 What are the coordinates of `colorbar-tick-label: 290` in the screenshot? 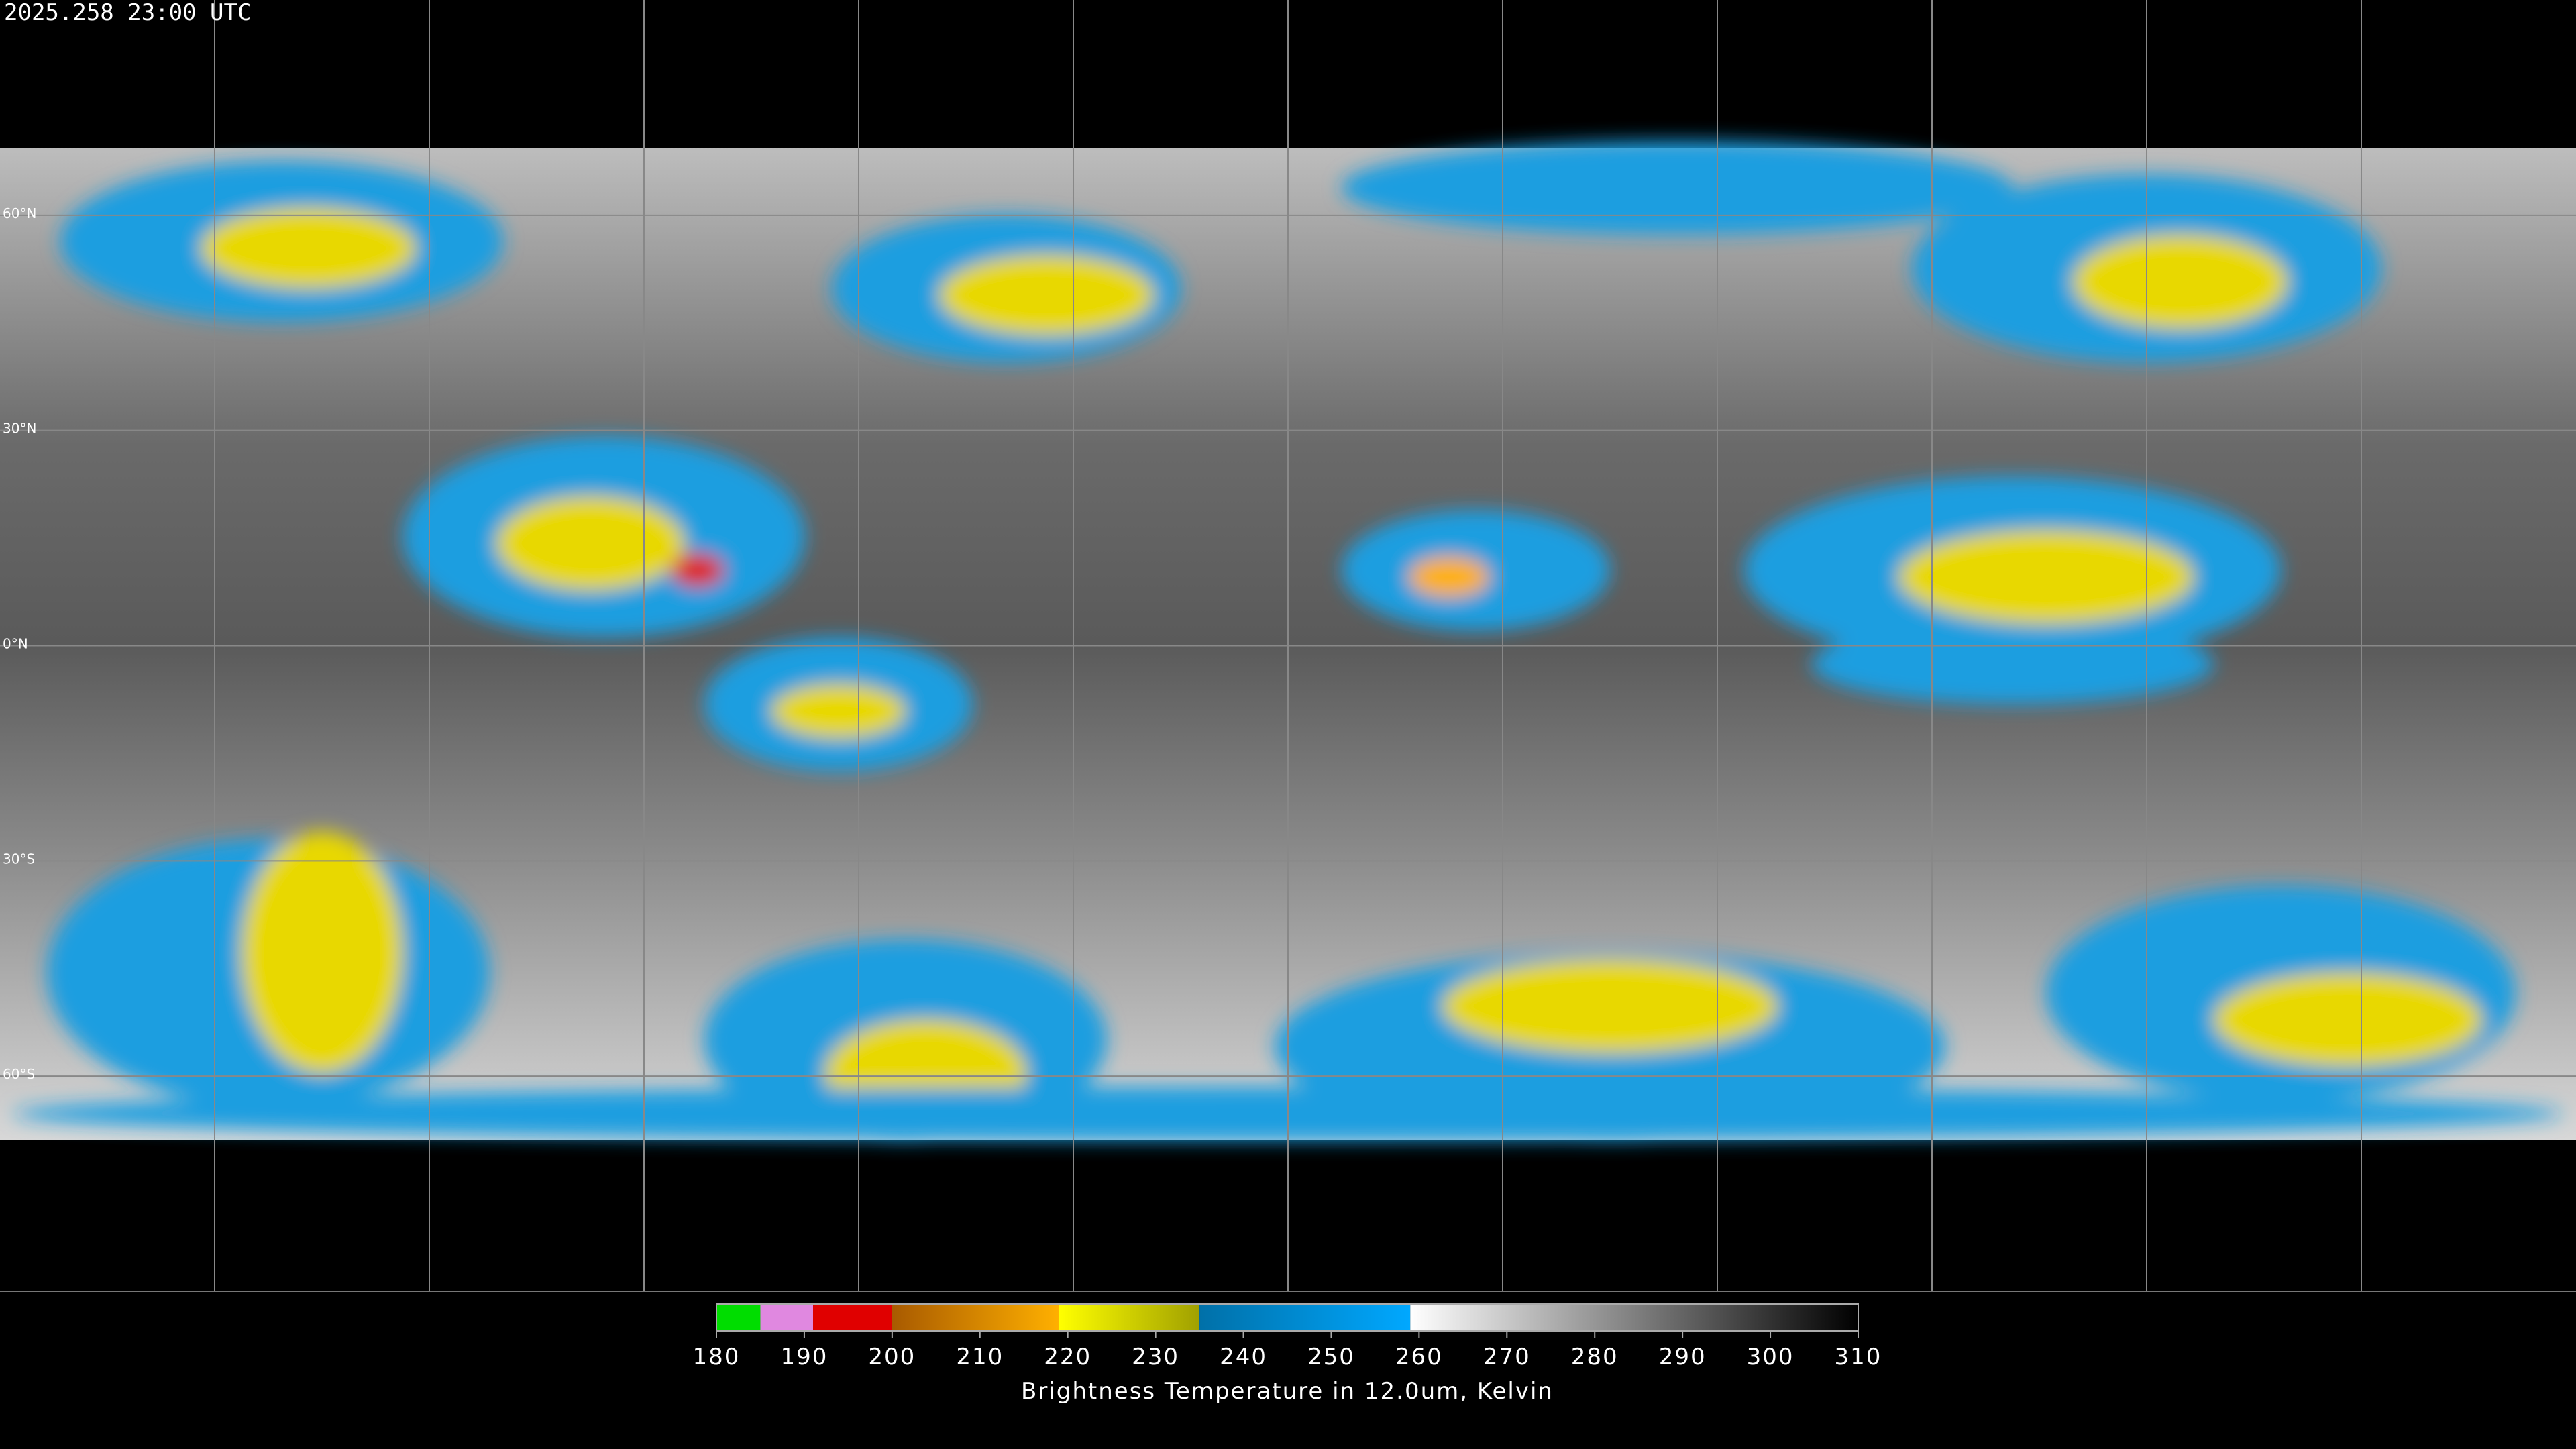 It's located at (1683, 1357).